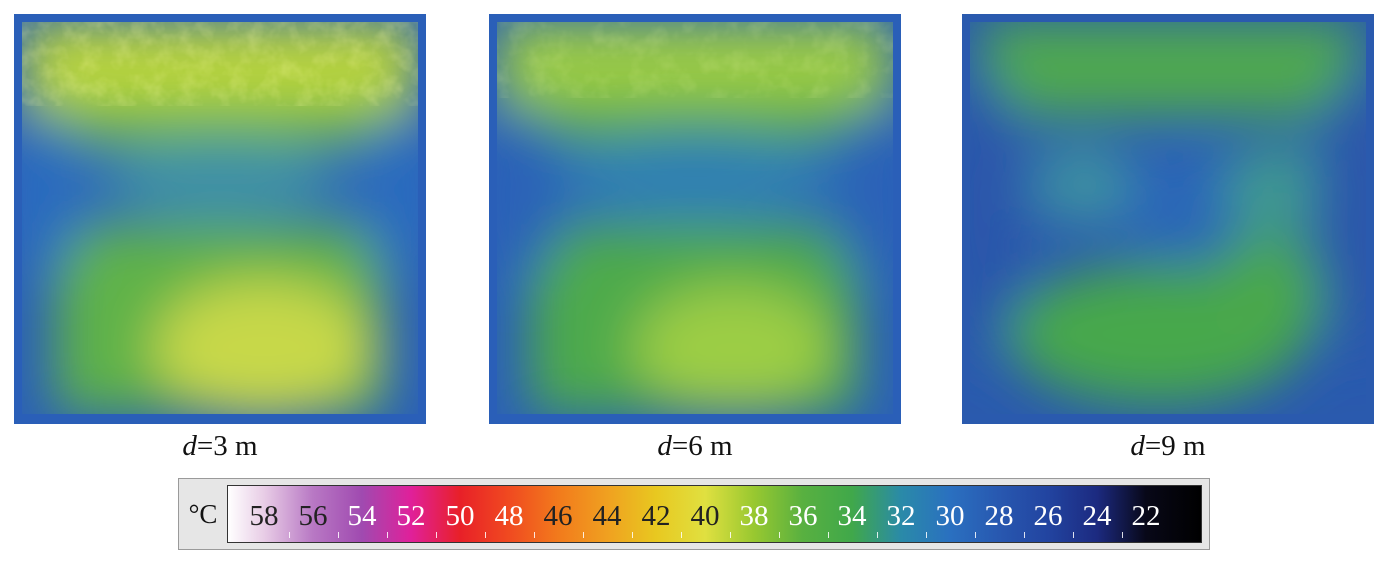  Describe the element at coordinates (362, 516) in the screenshot. I see `colorbar-tick-label: 54` at that location.